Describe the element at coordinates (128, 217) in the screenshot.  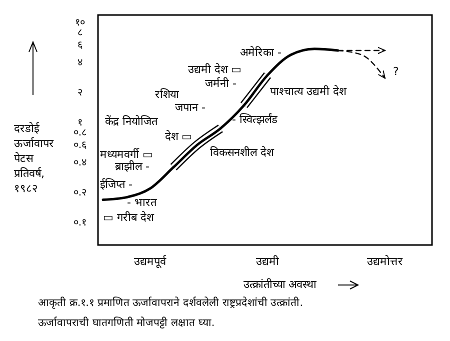
I see `annotation: ▭ गरीब देश` at that location.